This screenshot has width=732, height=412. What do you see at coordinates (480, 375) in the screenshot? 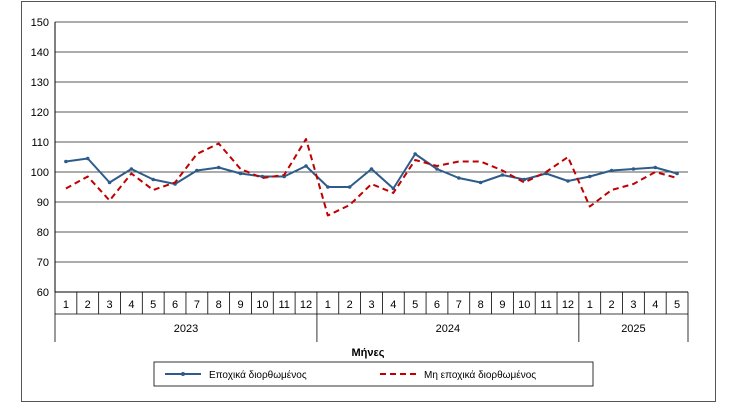
I see `legend-label-2: Μη εποχικά διορθωμένος` at bounding box center [480, 375].